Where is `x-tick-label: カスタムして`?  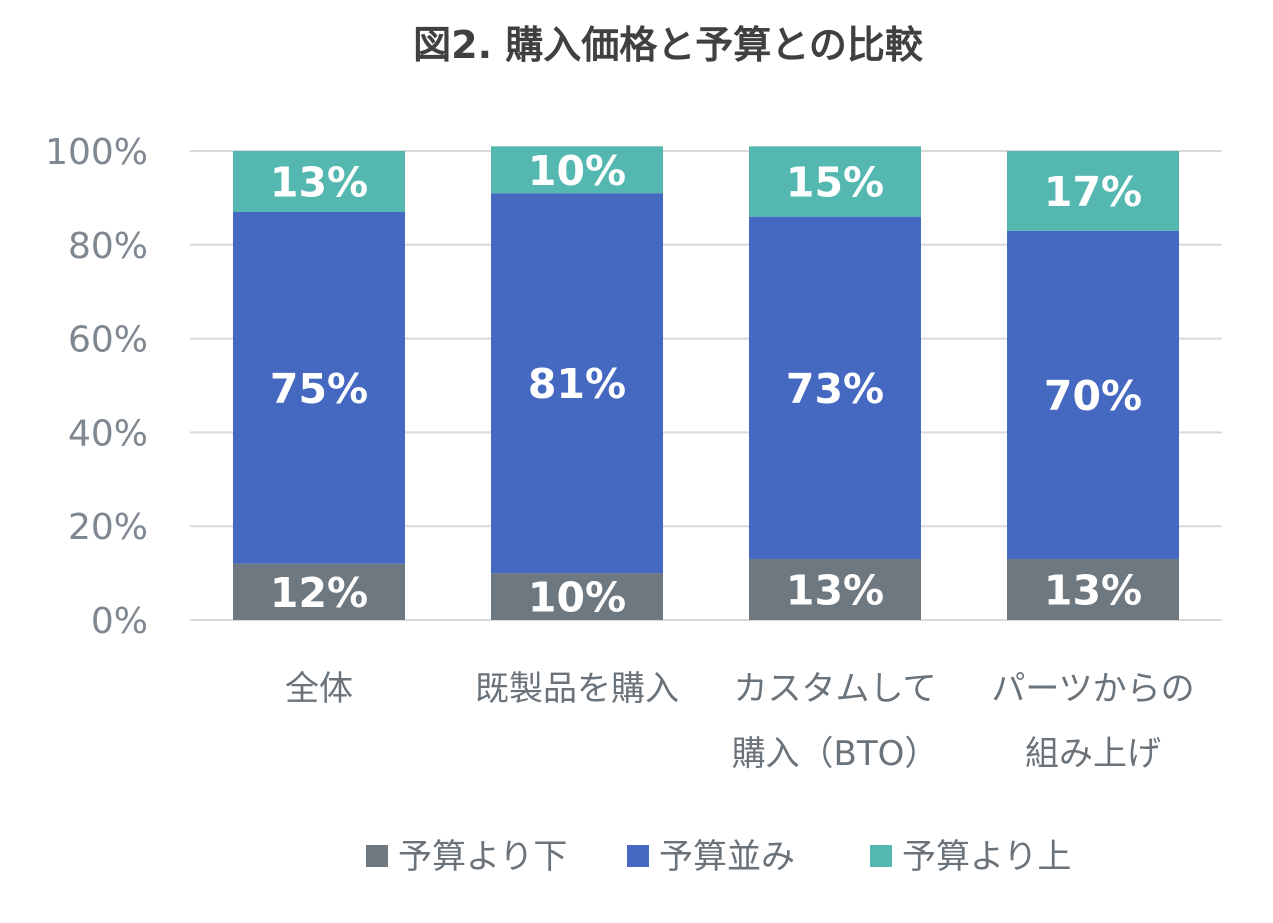
x-tick-label: カスタムして is located at coordinates (835, 689).